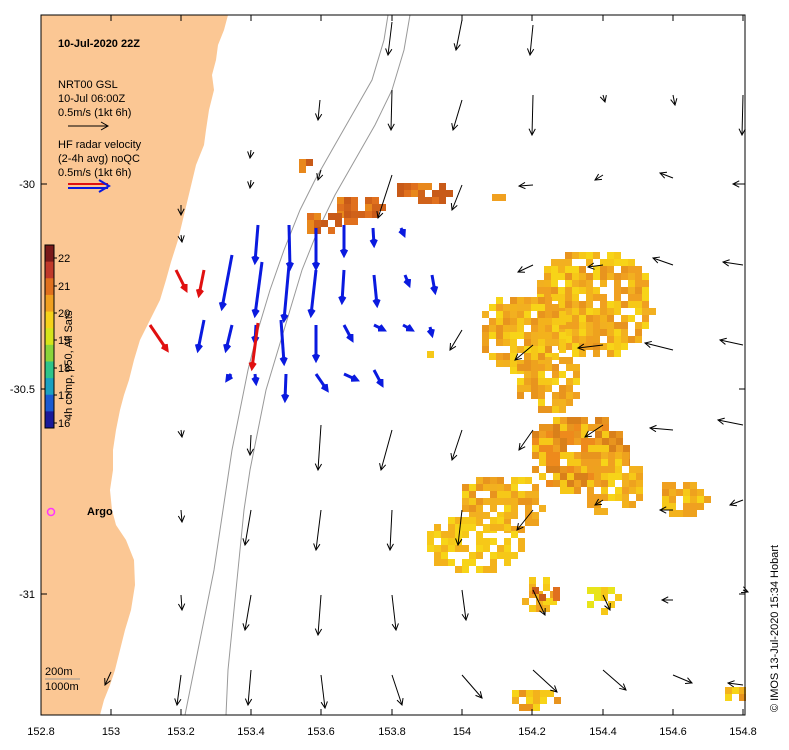  I want to click on legend-gsl-line-3: 0.5m/s (1kt 6h), so click(94, 113).